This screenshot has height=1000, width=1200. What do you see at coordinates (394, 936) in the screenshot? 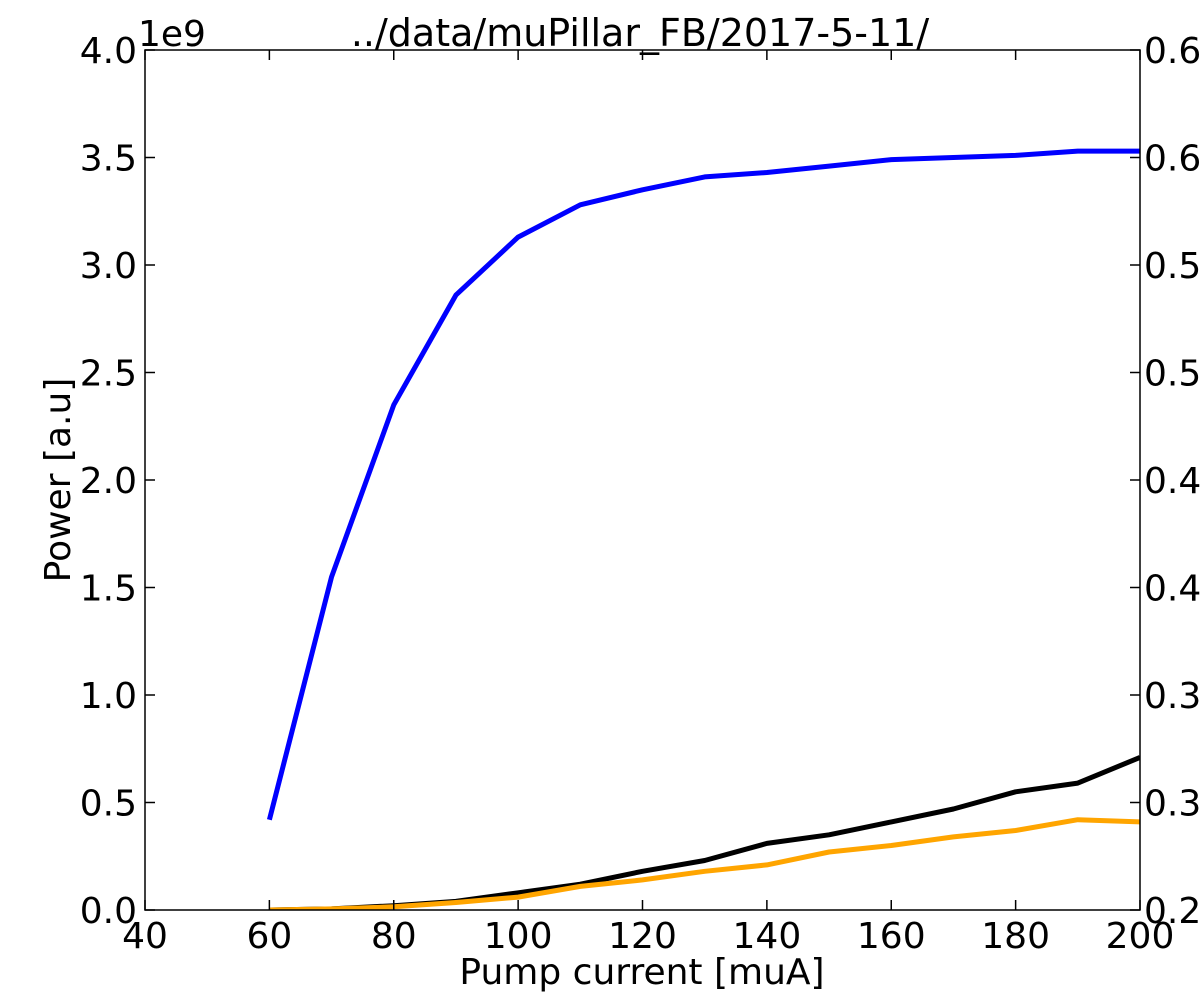
I see `x-tick-label: 80` at bounding box center [394, 936].